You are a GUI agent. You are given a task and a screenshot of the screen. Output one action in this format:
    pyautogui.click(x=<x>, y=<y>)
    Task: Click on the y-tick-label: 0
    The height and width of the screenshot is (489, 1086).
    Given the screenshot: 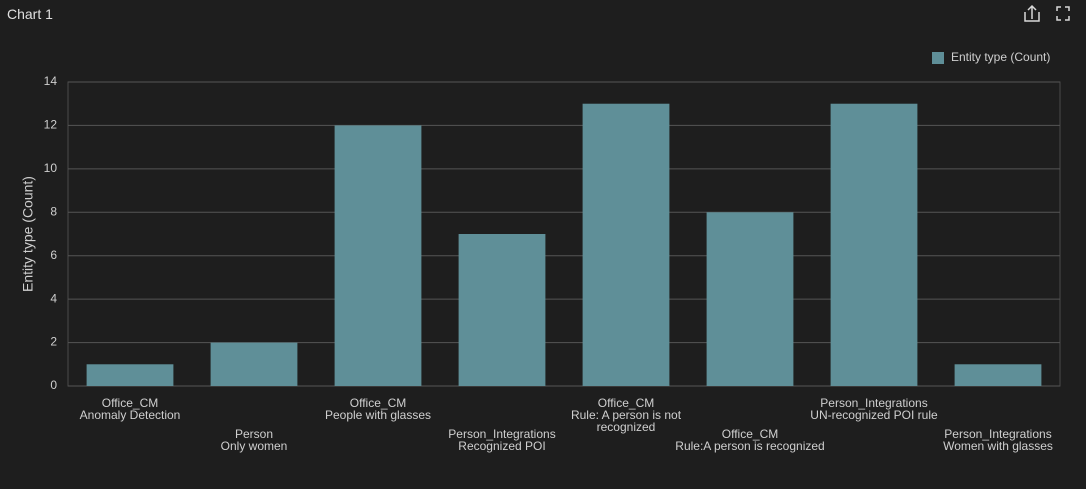 What is the action you would take?
    pyautogui.click(x=53, y=385)
    